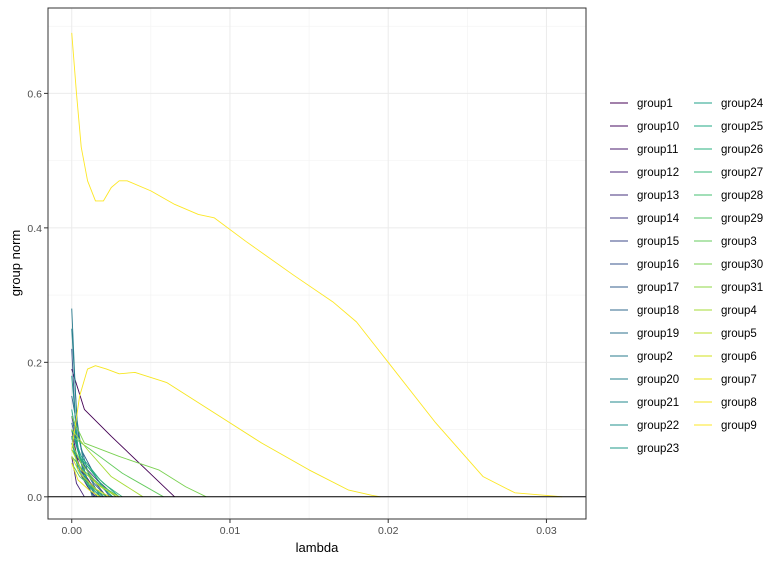 This screenshot has width=783, height=568. What do you see at coordinates (739, 242) in the screenshot?
I see `legend-label: group3` at bounding box center [739, 242].